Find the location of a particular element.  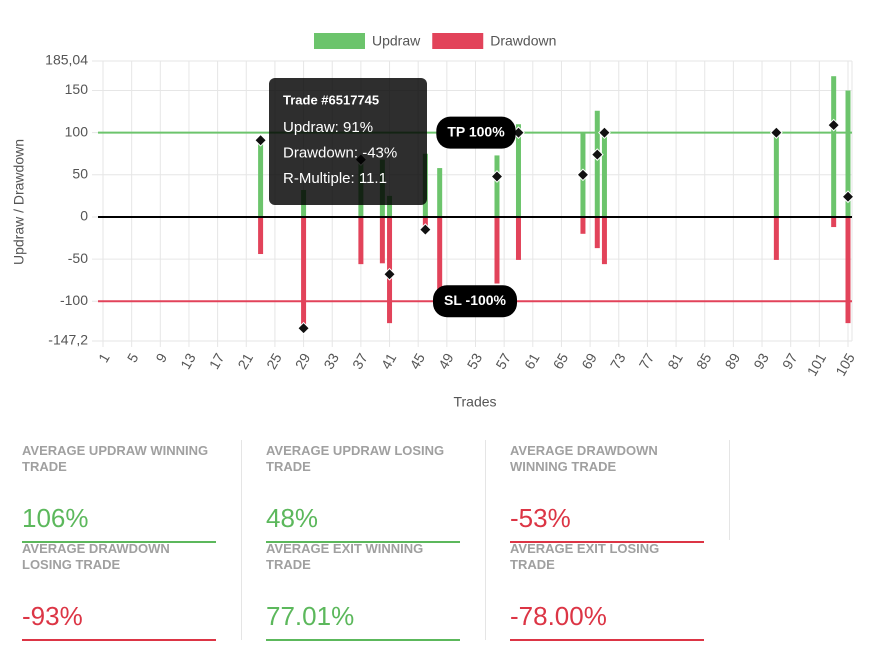

stat-value: -93% is located at coordinates (52, 616).